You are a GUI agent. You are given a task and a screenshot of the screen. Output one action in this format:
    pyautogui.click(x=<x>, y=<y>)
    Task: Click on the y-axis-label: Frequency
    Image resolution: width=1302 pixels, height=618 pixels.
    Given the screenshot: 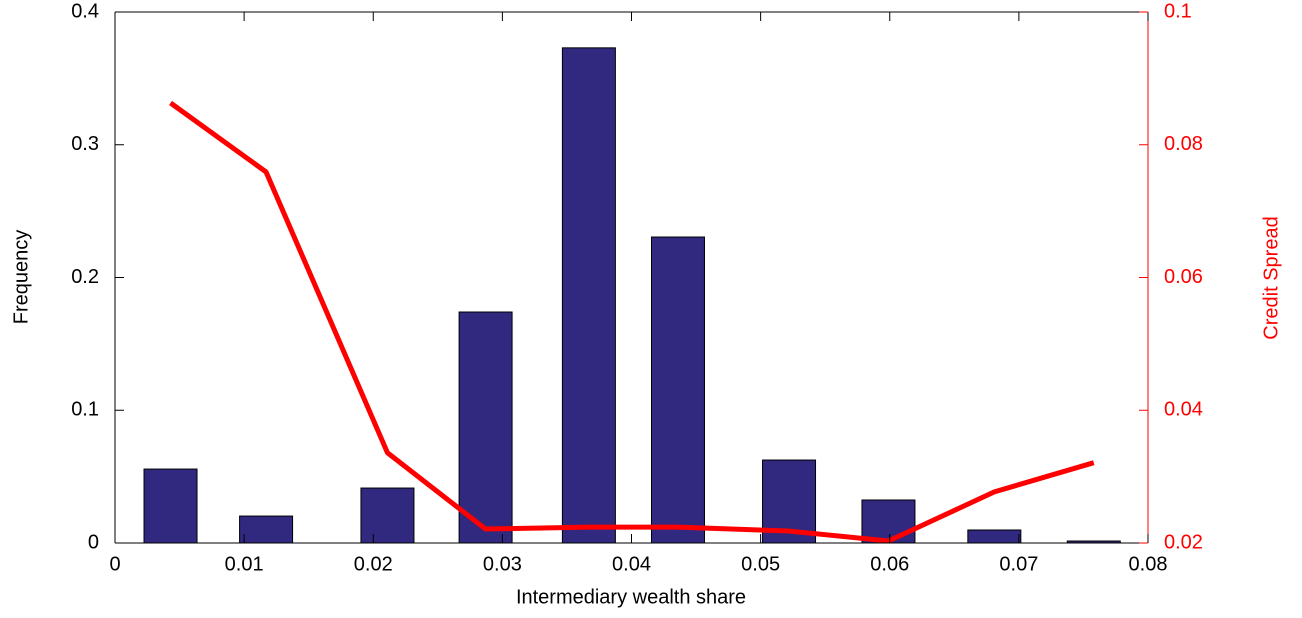 What is the action you would take?
    pyautogui.click(x=21, y=277)
    